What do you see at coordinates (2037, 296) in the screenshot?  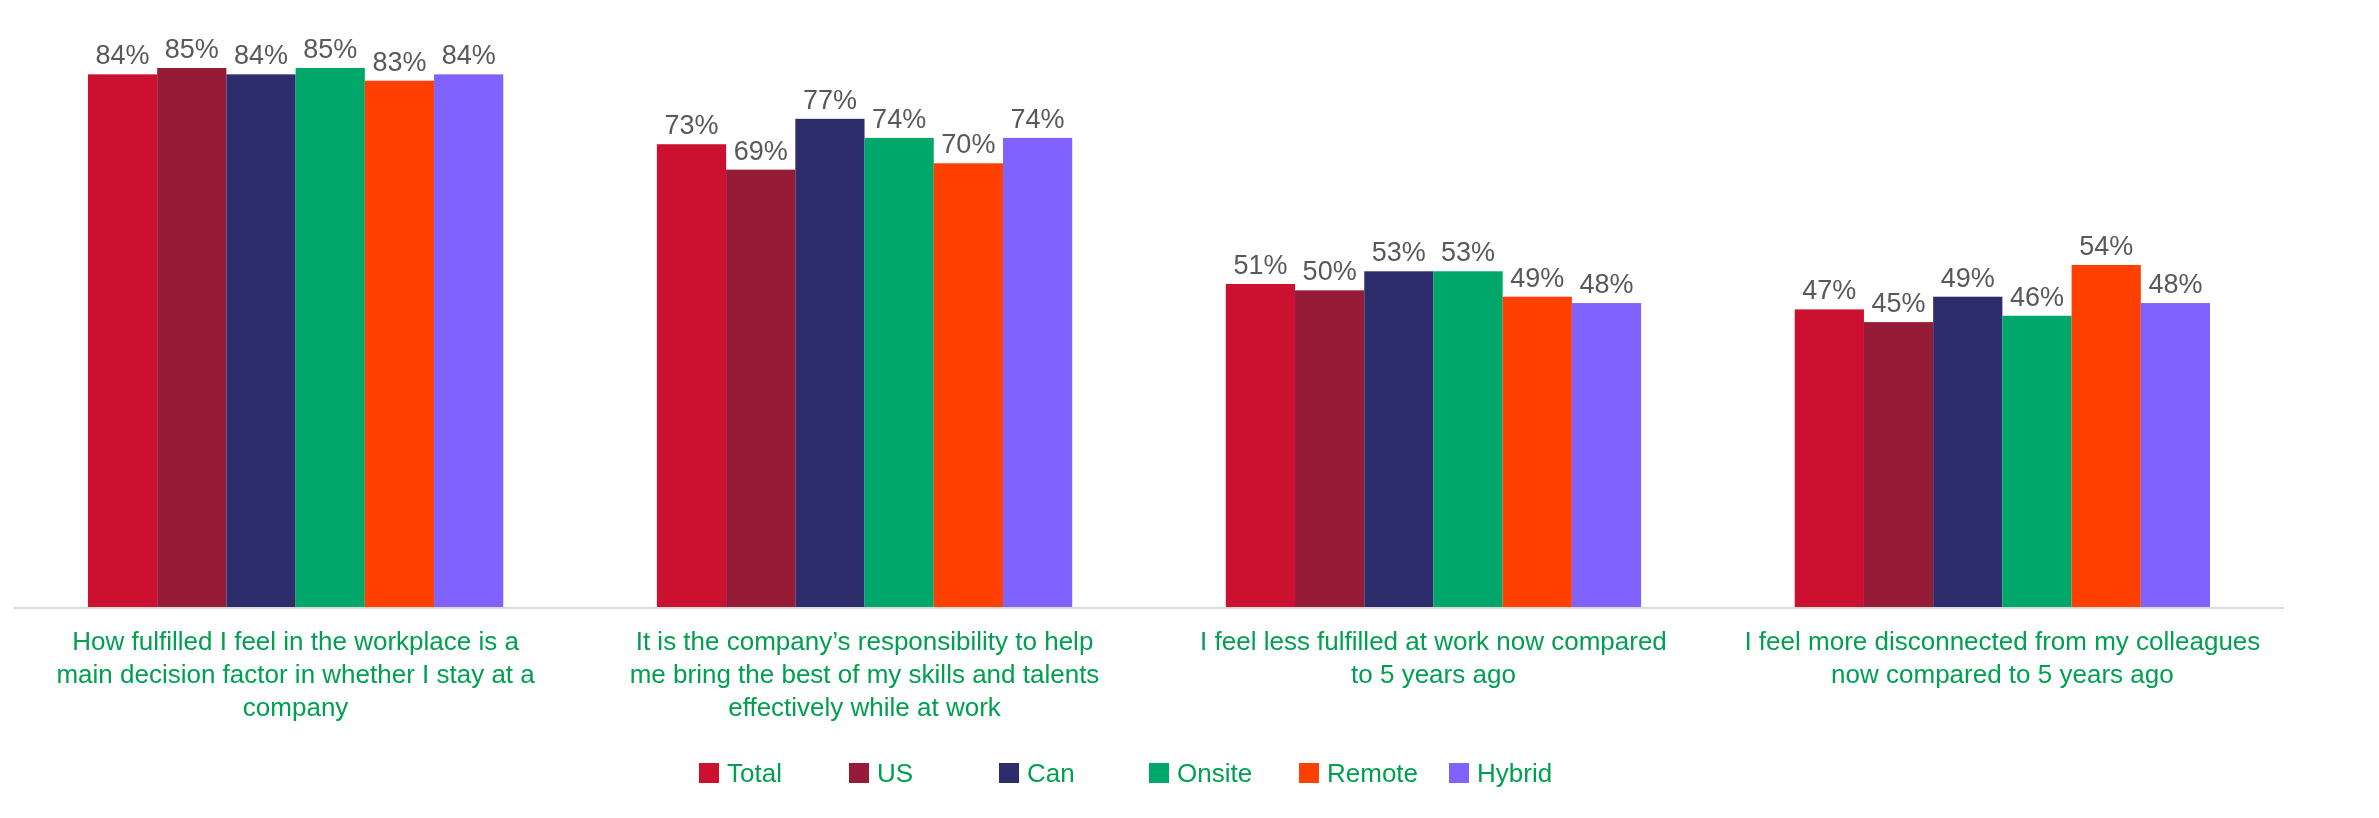 I see `data-label: 46%` at bounding box center [2037, 296].